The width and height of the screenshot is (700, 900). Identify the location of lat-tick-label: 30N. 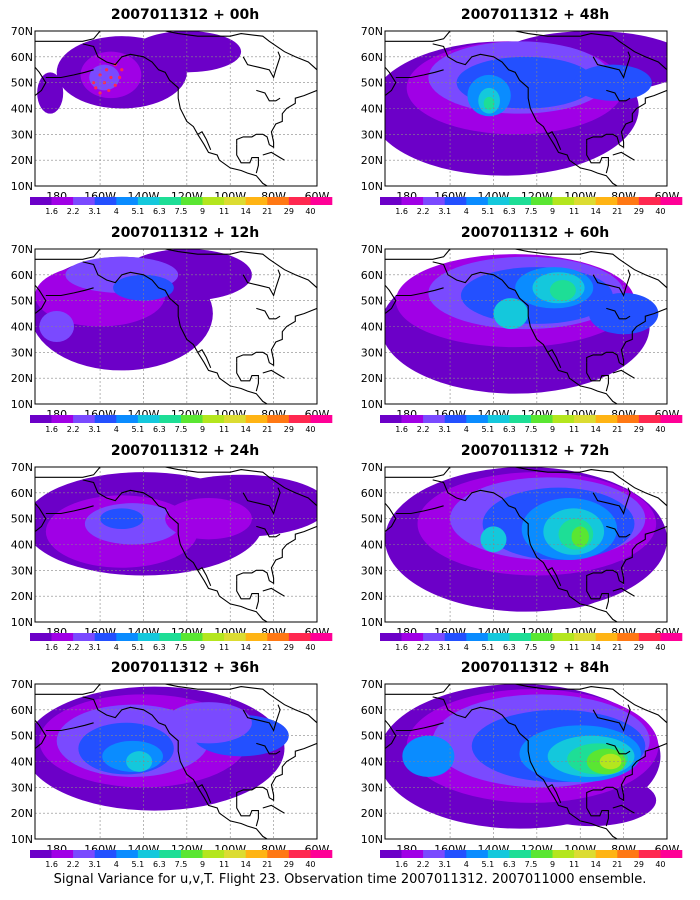
(22, 570).